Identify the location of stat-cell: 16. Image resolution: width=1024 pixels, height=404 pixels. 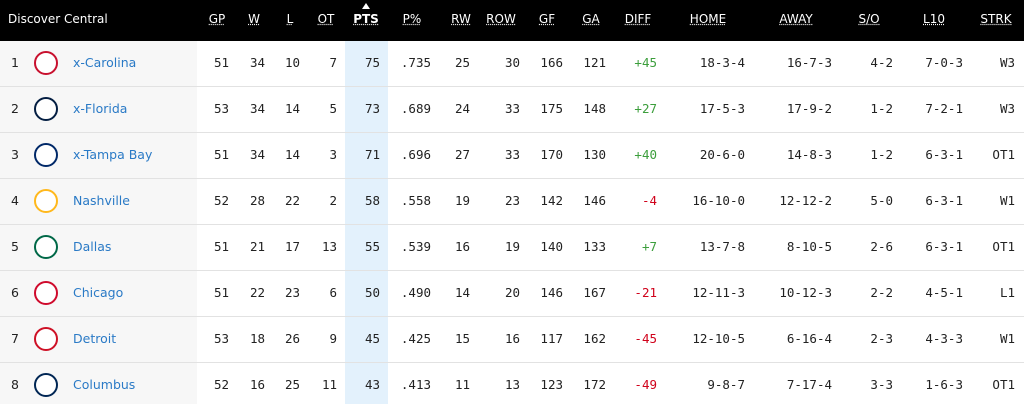
(512, 338).